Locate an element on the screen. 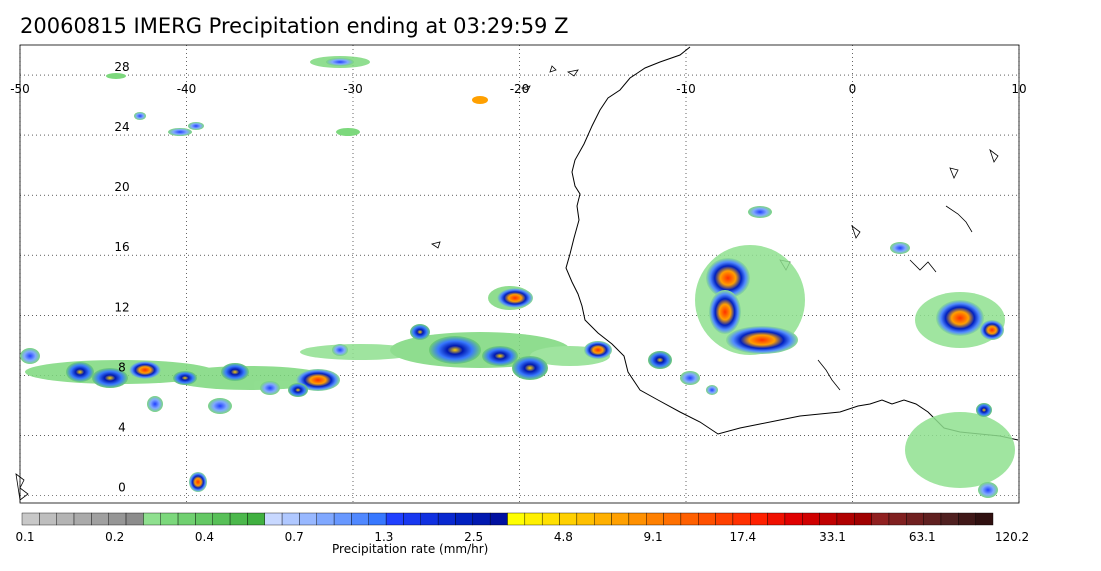 This screenshot has height=571, width=1101. colorbar-label: 4.8 is located at coordinates (563, 537).